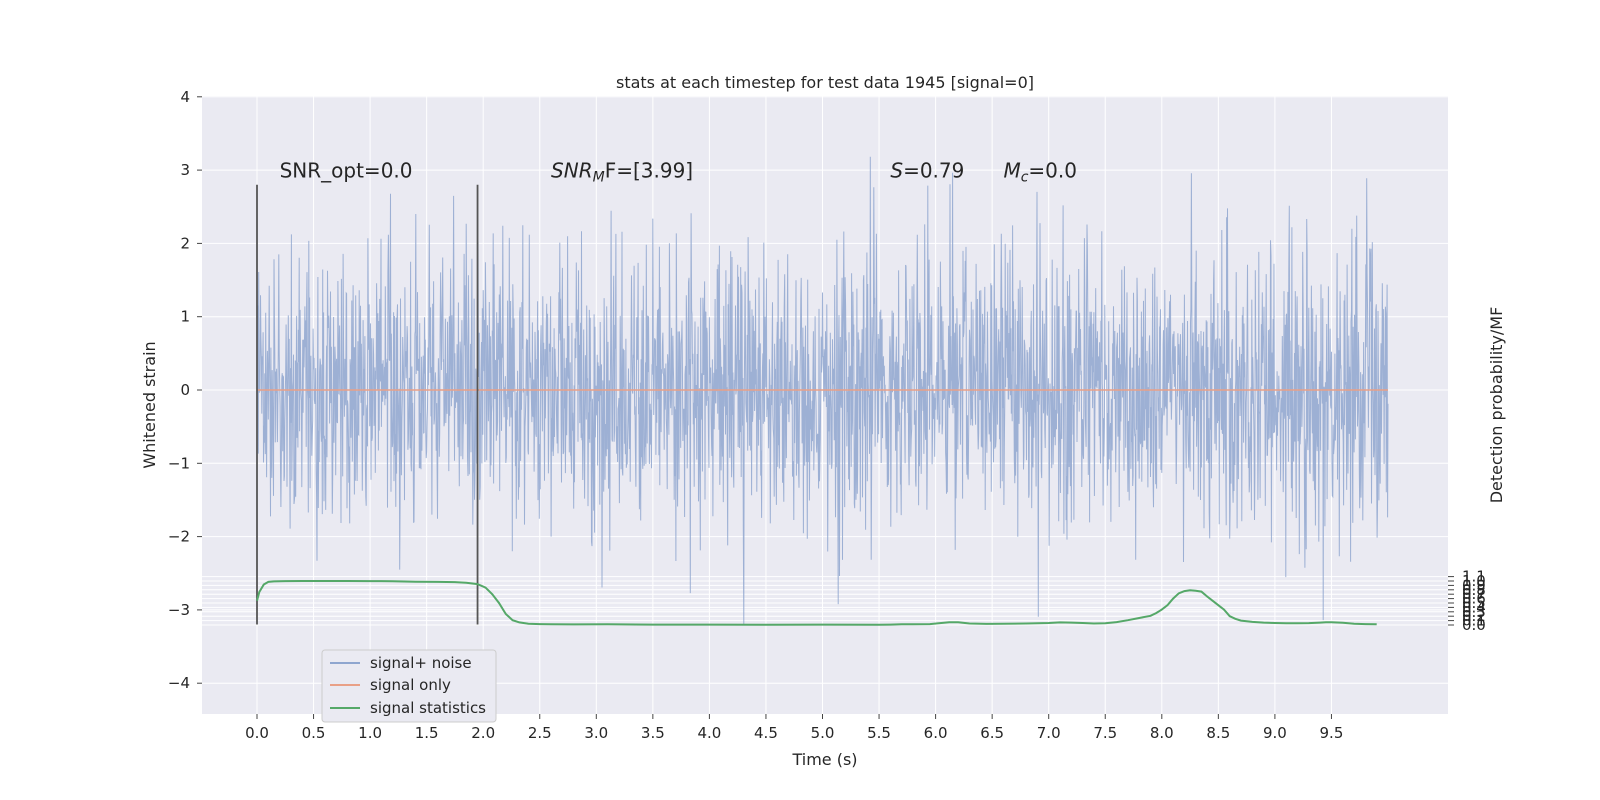  I want to click on yr-tick-label-4: 0.7, so click(1474, 594).